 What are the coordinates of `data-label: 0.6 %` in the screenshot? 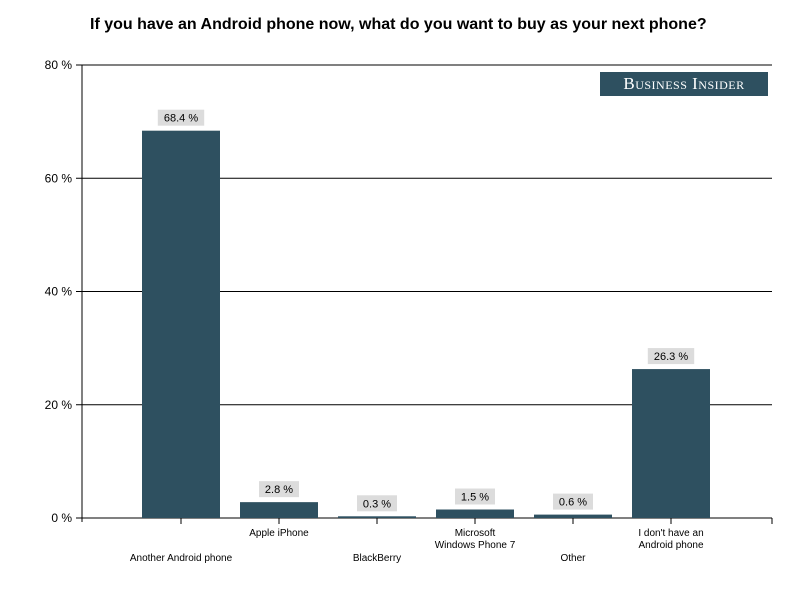 It's located at (573, 503).